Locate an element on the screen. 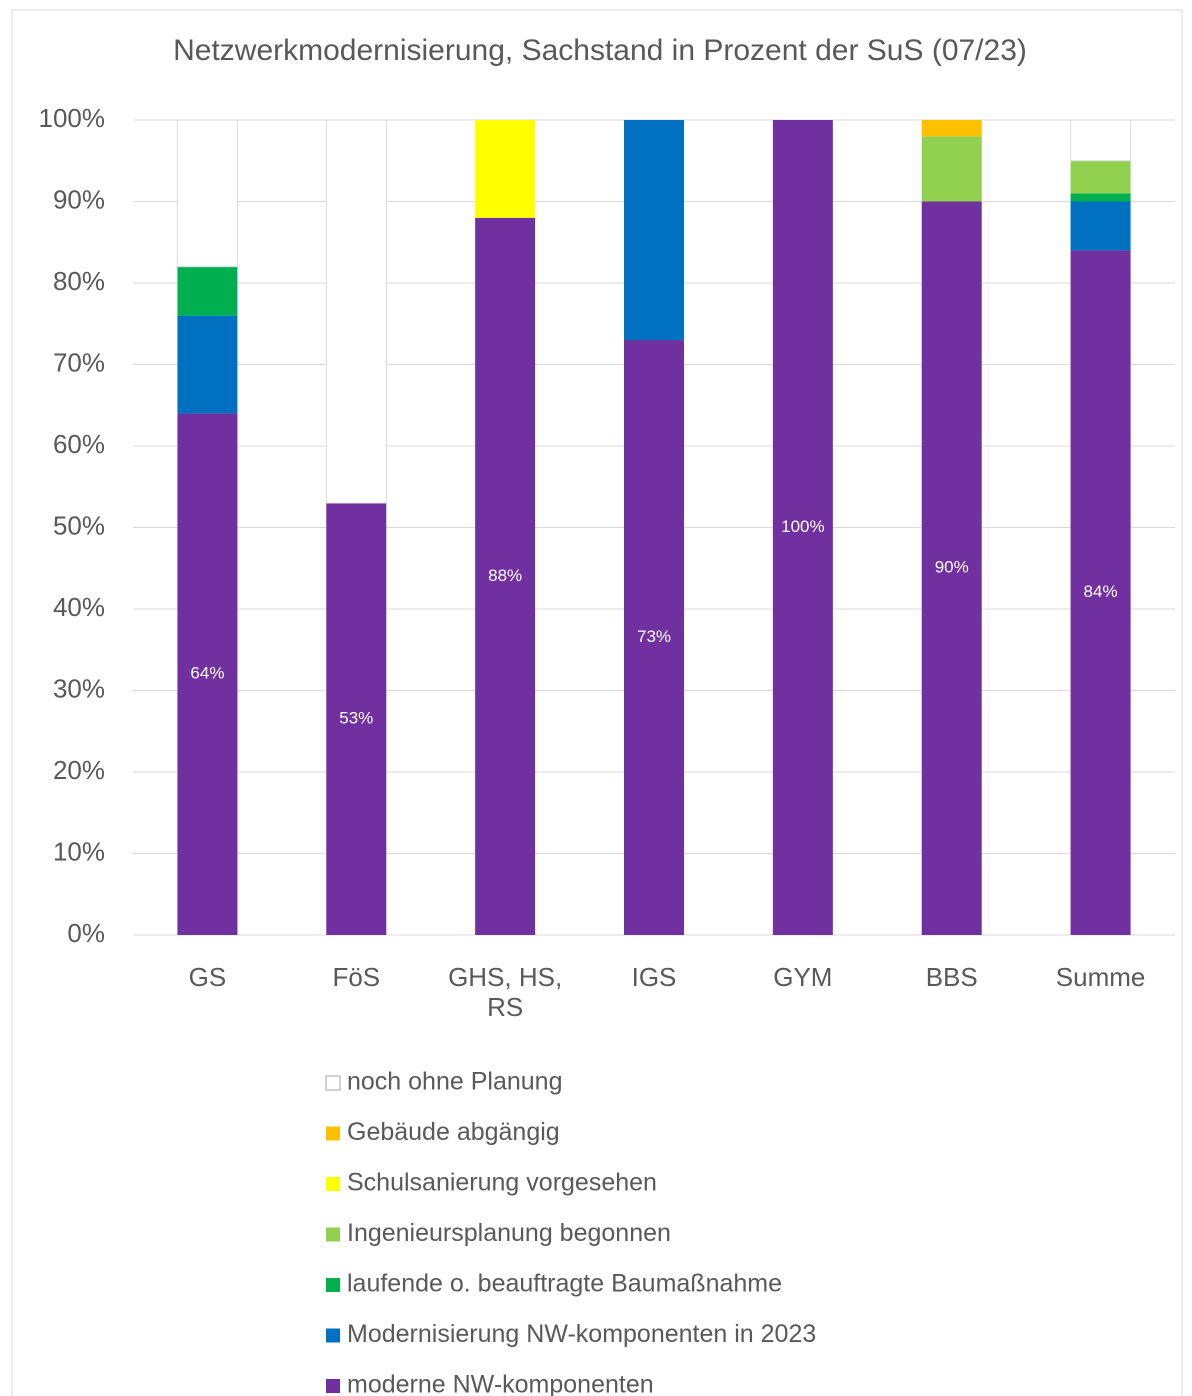 Image resolution: width=1192 pixels, height=1396 pixels. y-tick-label: 0% is located at coordinates (86, 933).